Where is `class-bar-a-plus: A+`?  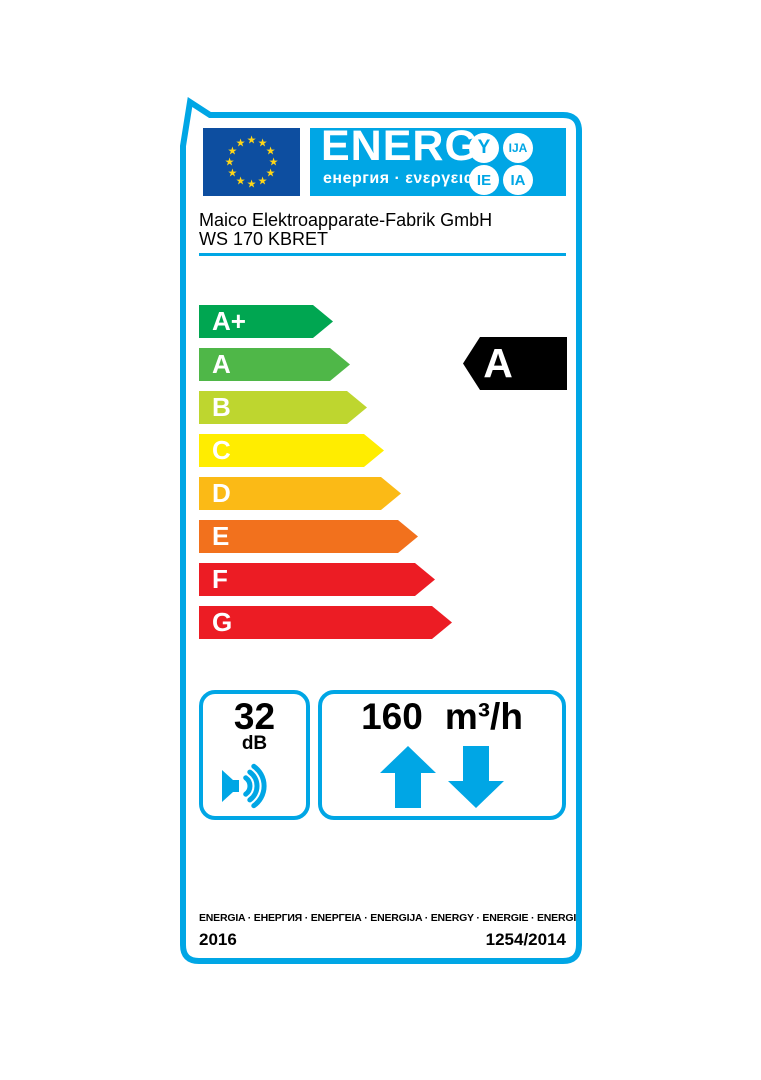
class-bar-a-plus: A+ is located at coordinates (266, 321).